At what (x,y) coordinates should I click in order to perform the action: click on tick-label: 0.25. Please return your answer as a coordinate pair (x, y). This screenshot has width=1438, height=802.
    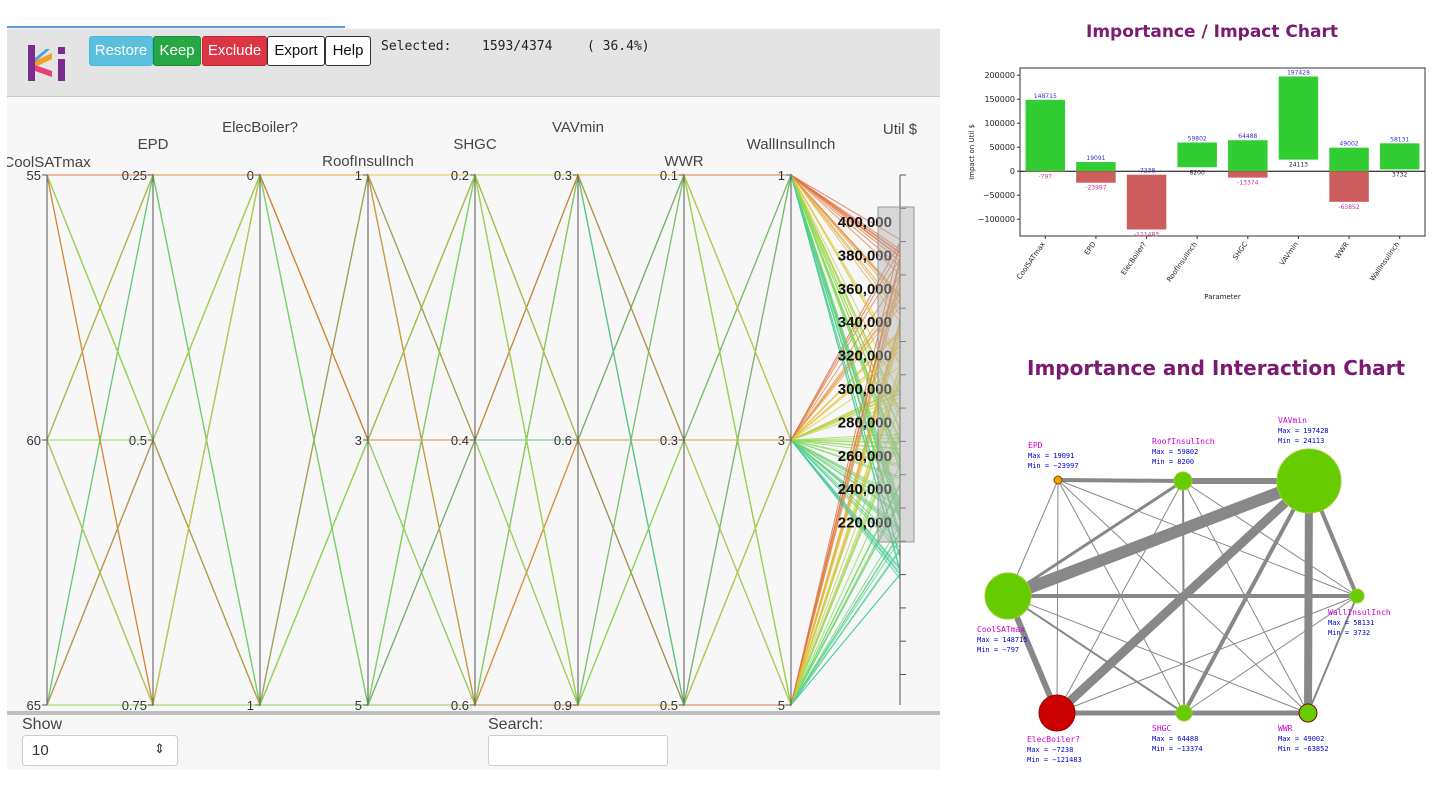
    Looking at the image, I should click on (134, 175).